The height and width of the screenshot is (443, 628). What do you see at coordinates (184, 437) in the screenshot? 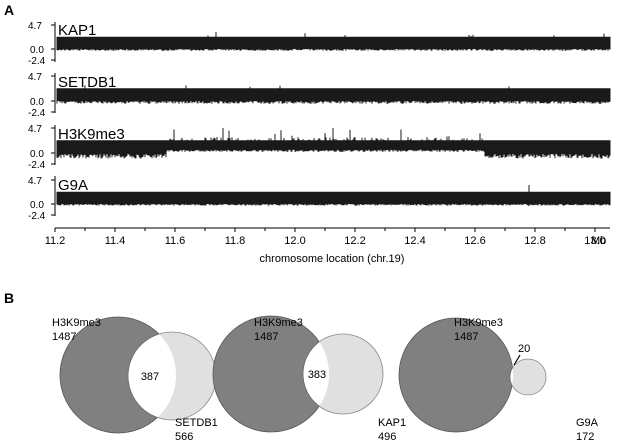
I see `venn-b-count: 566` at bounding box center [184, 437].